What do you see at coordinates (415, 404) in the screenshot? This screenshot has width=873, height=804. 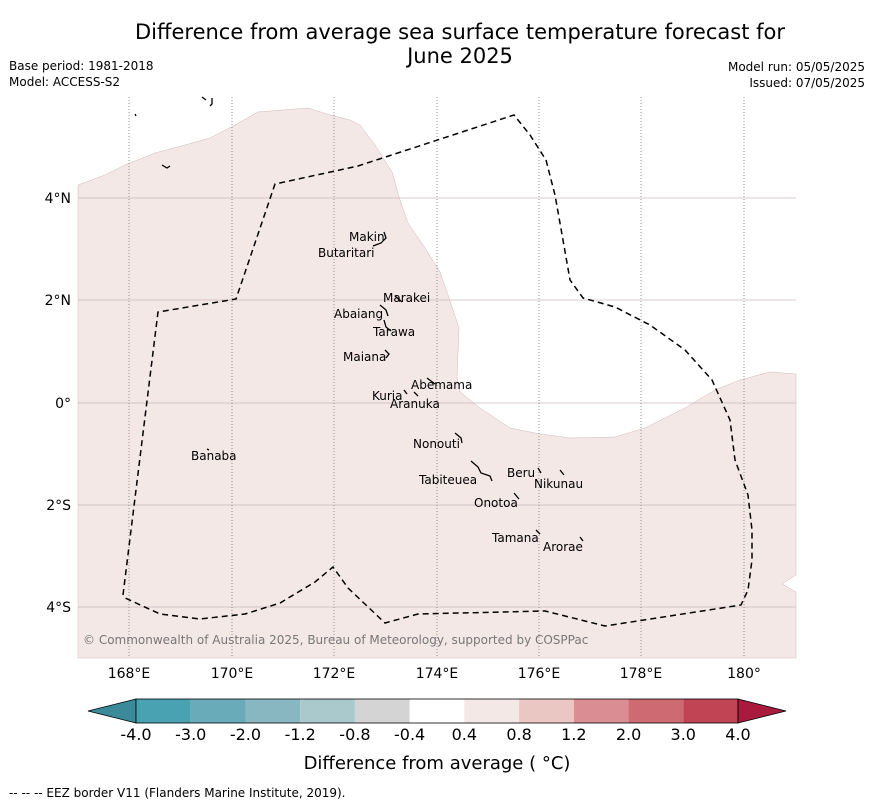 I see `place-label-aranuka: Aranuka` at bounding box center [415, 404].